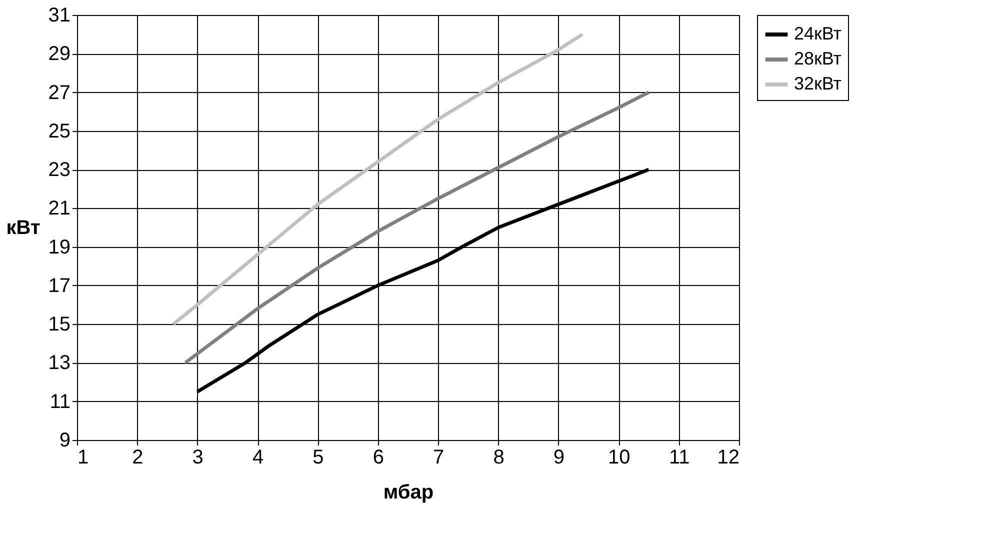 Image resolution: width=981 pixels, height=547 pixels. What do you see at coordinates (679, 457) in the screenshot?
I see `x-tick-label: 11` at bounding box center [679, 457].